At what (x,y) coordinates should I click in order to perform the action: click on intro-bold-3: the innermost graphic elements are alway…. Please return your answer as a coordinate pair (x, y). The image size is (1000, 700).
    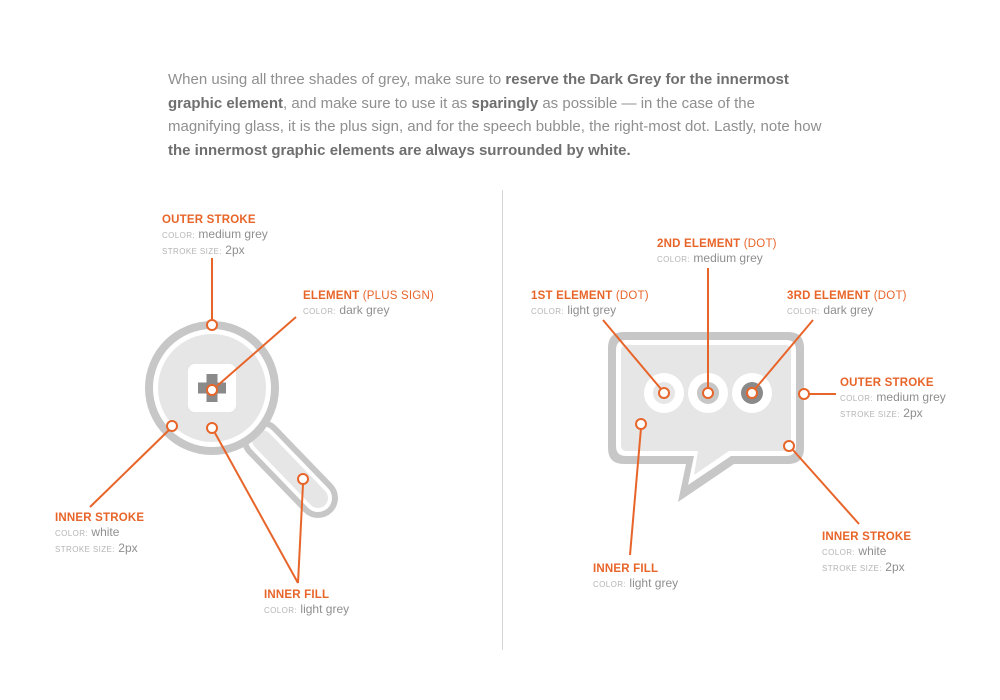
    Looking at the image, I should click on (399, 150).